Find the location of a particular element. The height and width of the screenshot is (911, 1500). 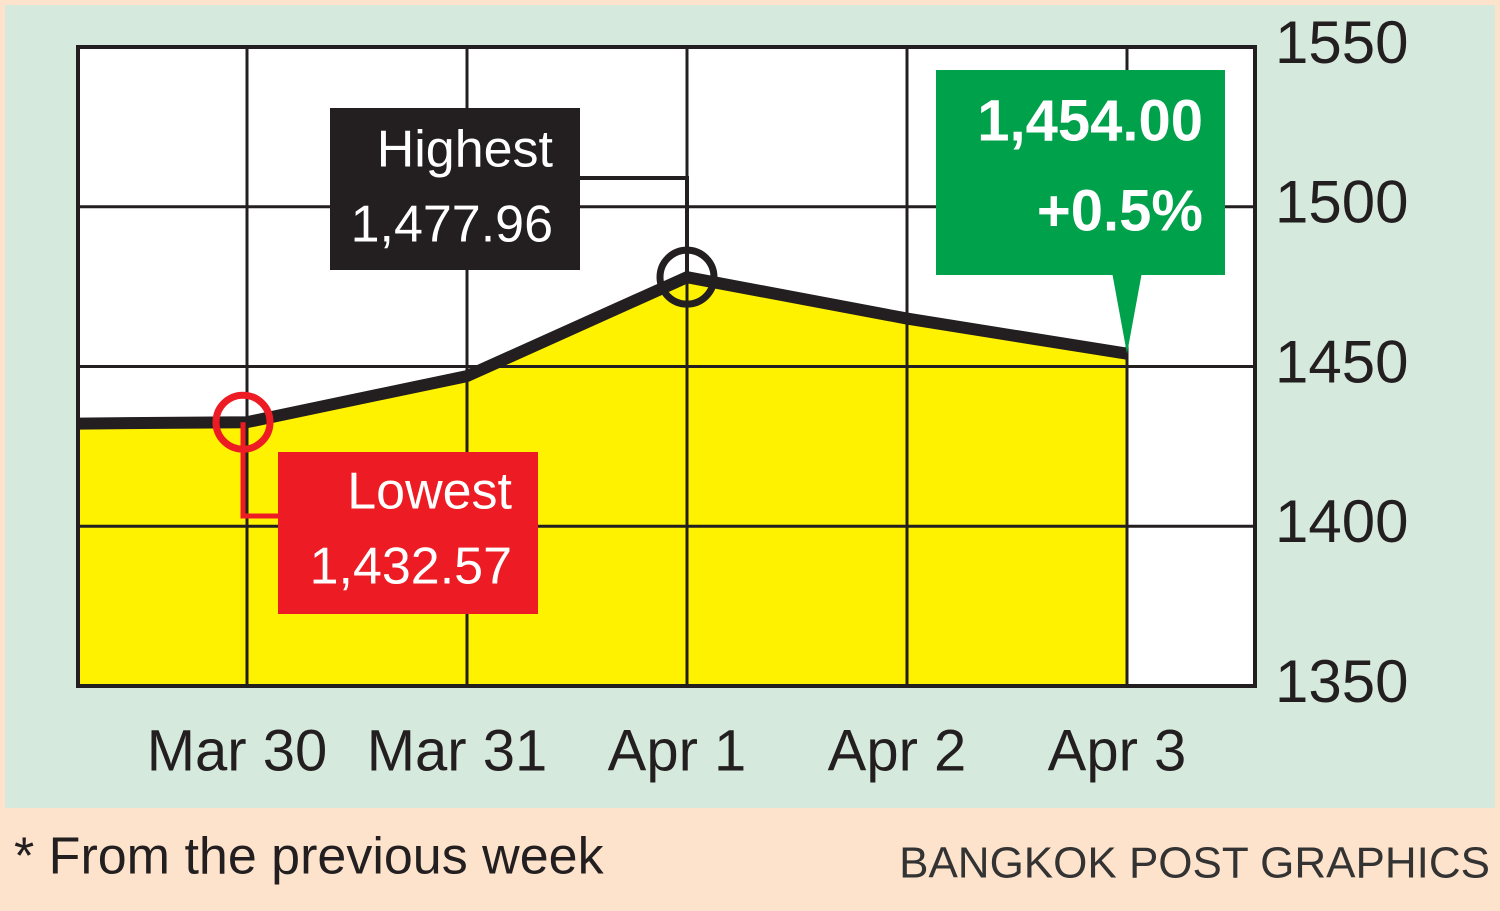

annotation-pointer is located at coordinates (1127, 313).